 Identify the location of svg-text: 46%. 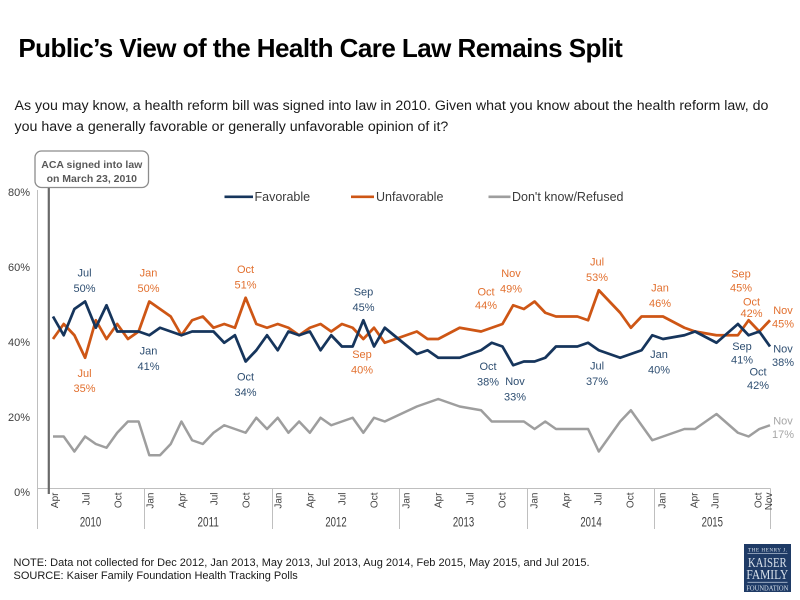
(660, 304).